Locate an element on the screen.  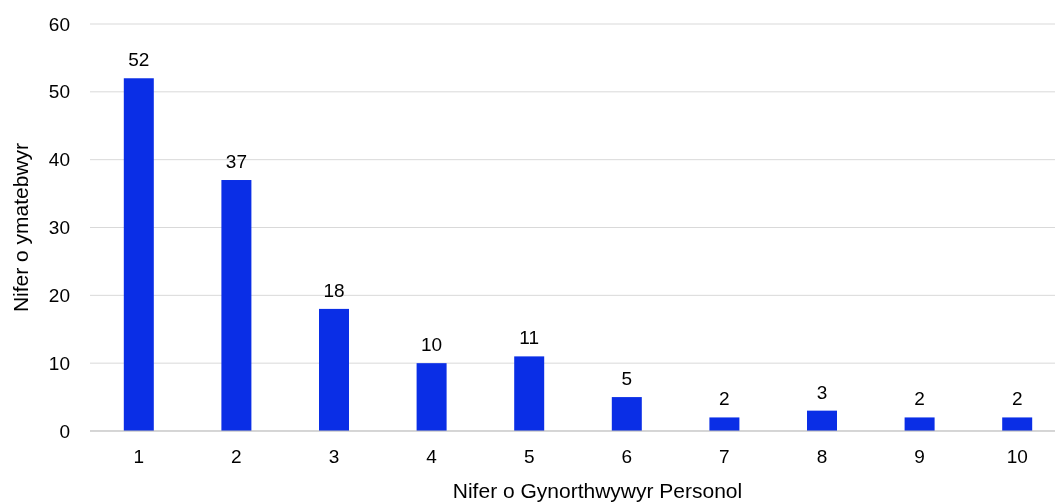
y-tick-label: 30 is located at coordinates (59, 228).